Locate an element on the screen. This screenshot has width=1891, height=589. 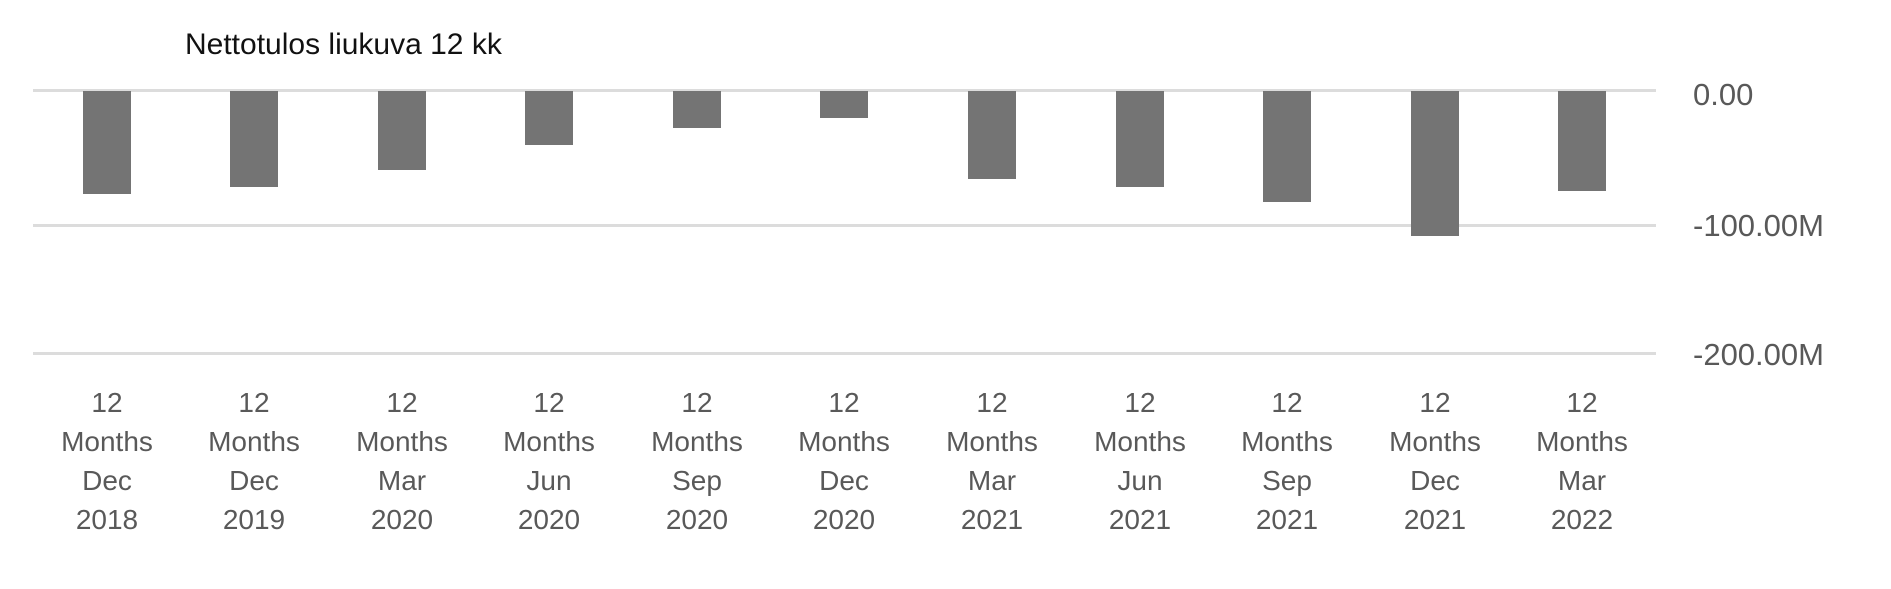
bar-12-months-dec-2020 is located at coordinates (844, 104).